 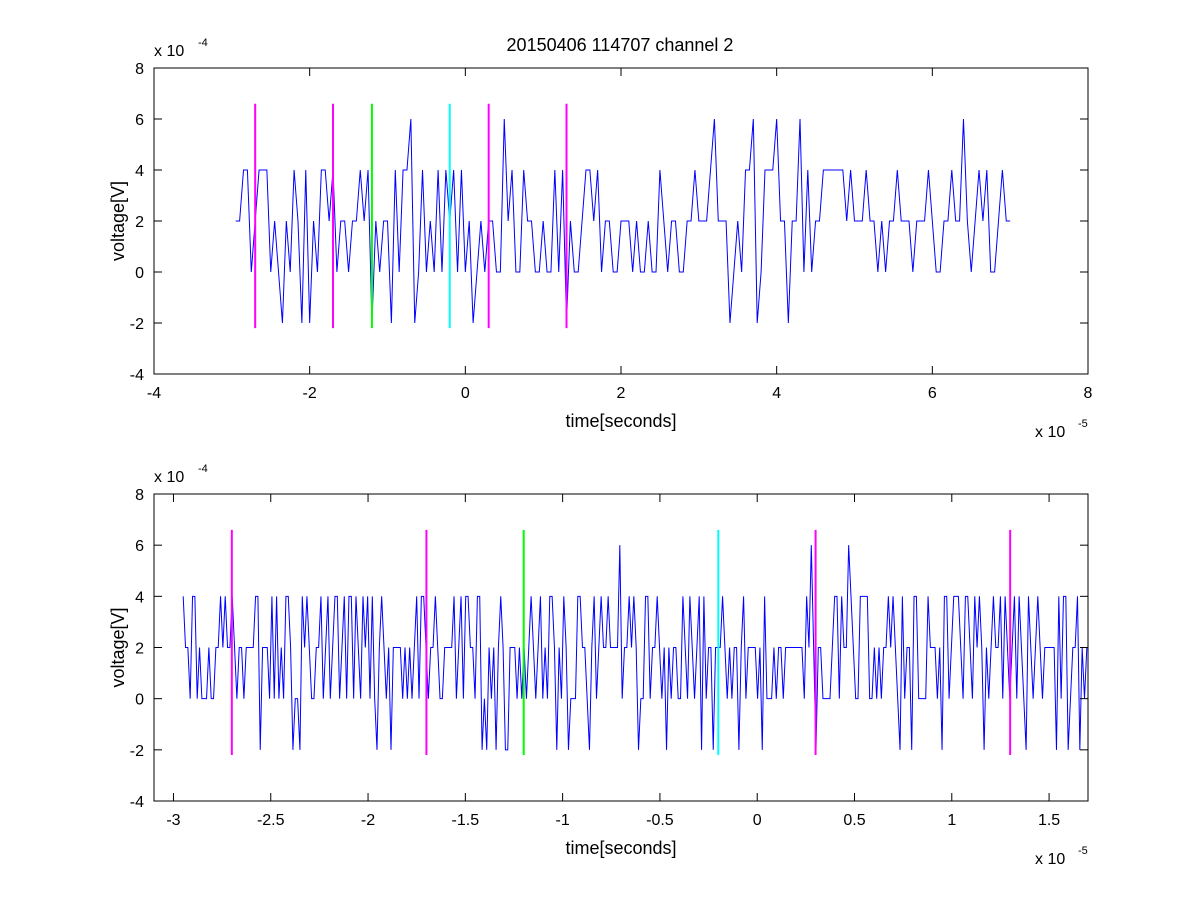 I want to click on chart-title: 20150406 114707 channel 2, so click(x=620, y=45).